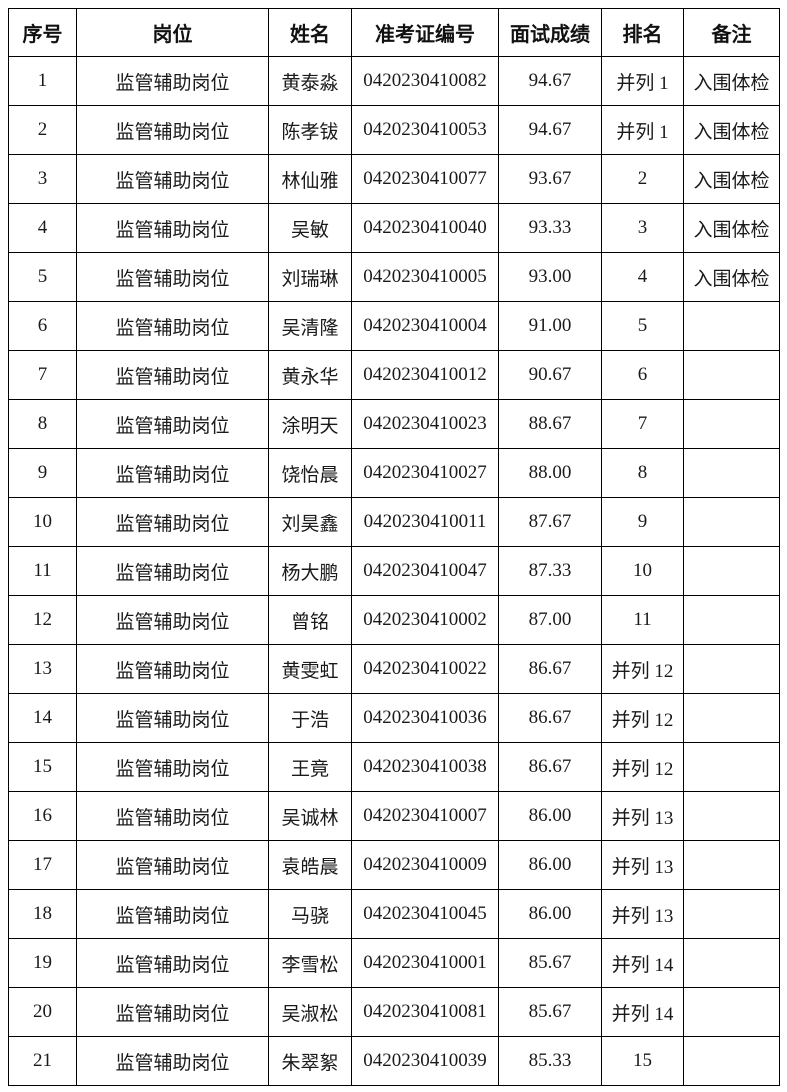 This screenshot has height=1092, width=787. Describe the element at coordinates (425, 522) in the screenshot. I see `cell-exam_id: 0420230410011` at that location.